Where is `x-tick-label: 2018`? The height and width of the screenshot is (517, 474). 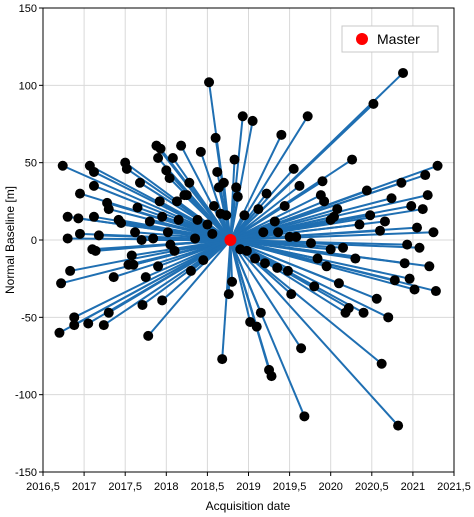
x-tick-label: 2018 is located at coordinates (166, 487).